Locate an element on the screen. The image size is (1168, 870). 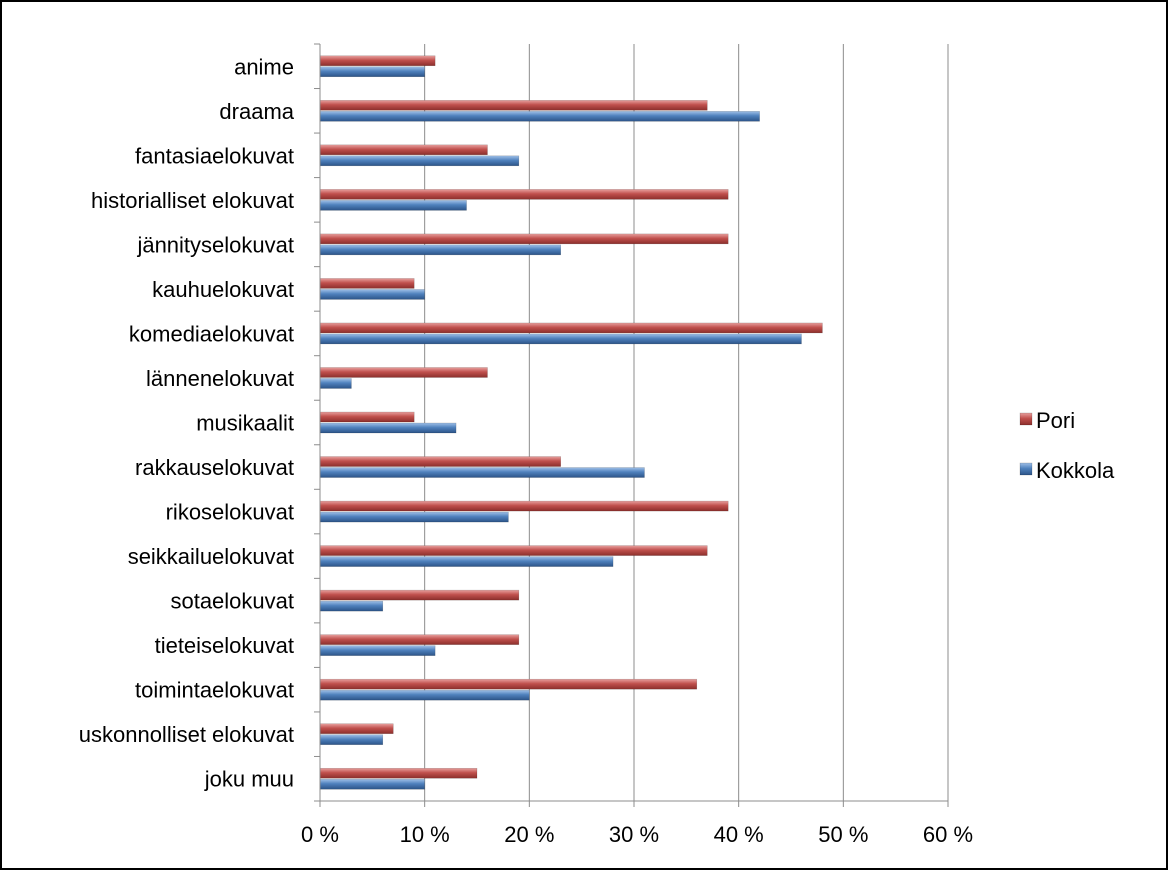
x-tick-labels: 0 % 10 % 20 % 30 % 40 % 50 % 60 % is located at coordinates (637, 834).